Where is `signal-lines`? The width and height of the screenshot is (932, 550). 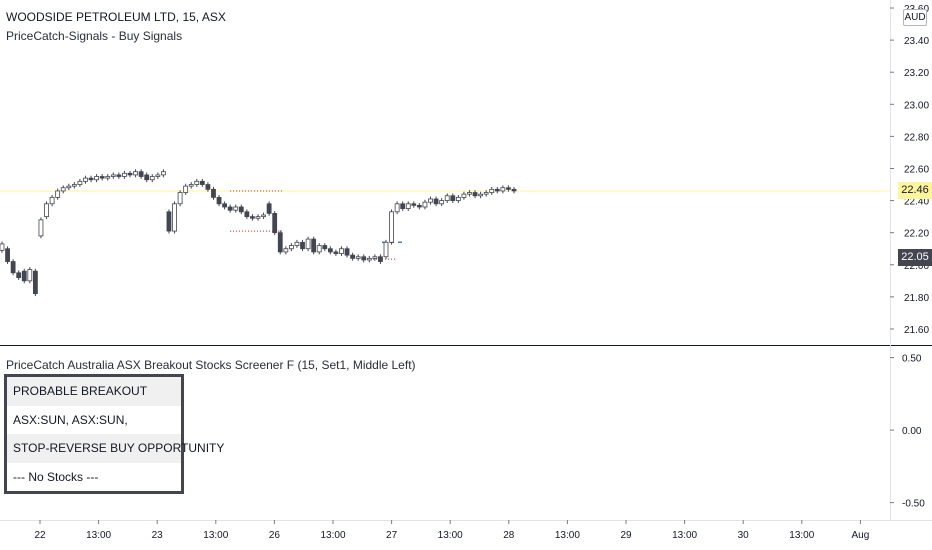
signal-lines is located at coordinates (445, 225).